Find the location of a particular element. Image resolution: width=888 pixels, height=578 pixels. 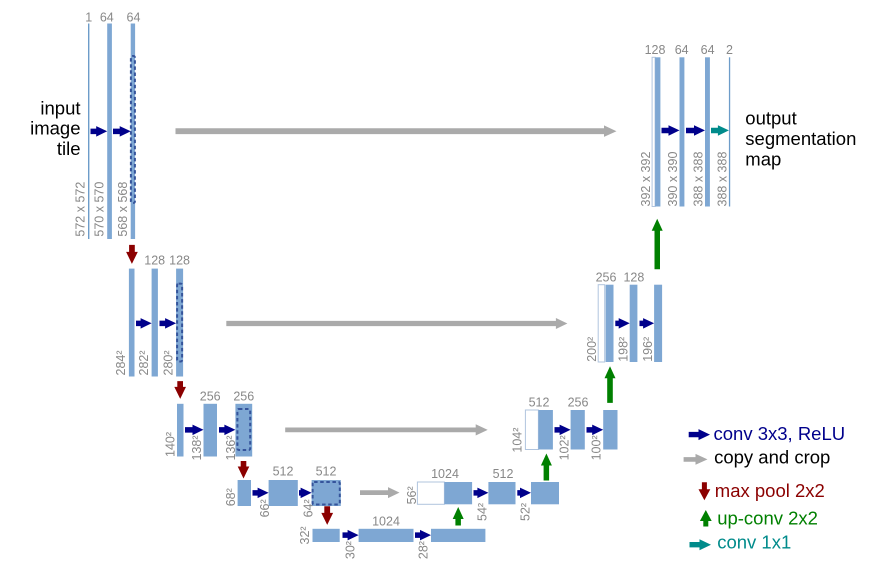

svg-text: 52² is located at coordinates (525, 512).